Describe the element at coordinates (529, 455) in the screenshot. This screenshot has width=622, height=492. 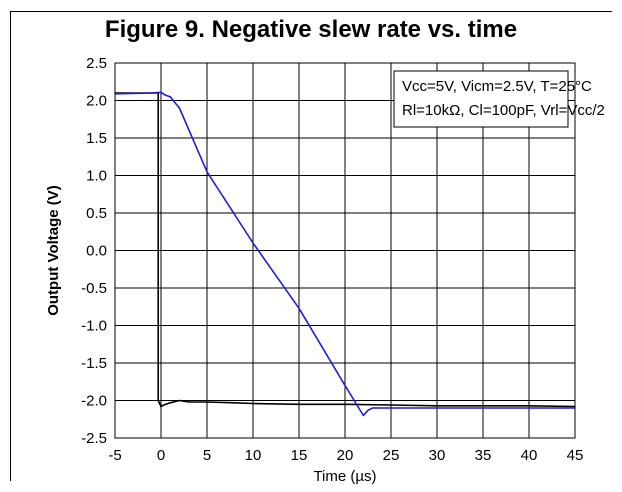
I see `x-tick-label: 40` at that location.